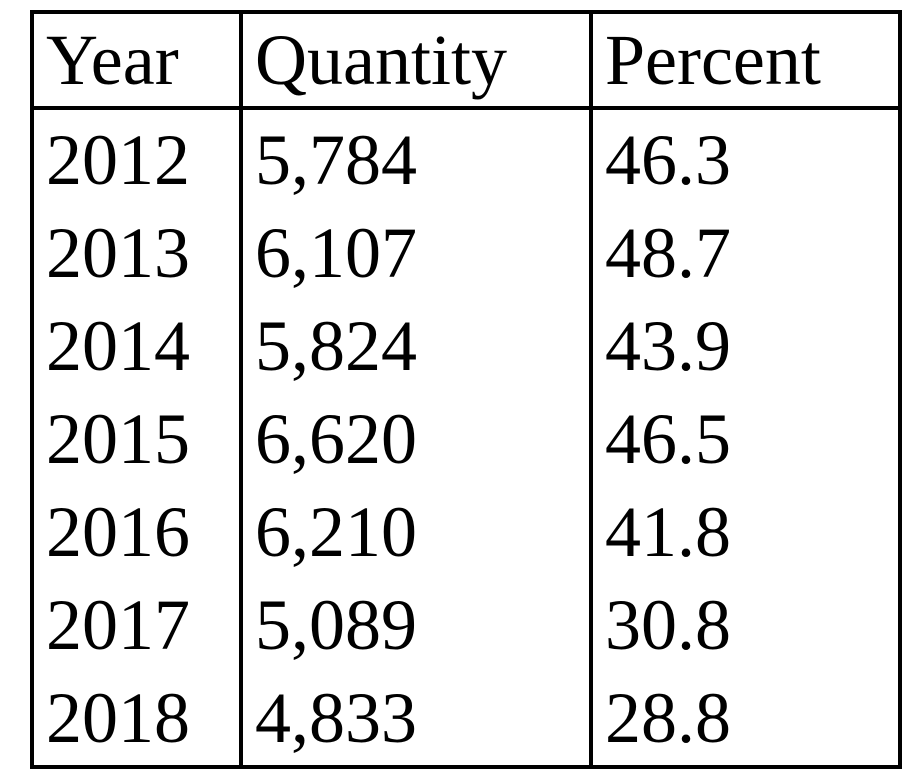 The image size is (908, 769). I want to click on year-cell: 2017, so click(118, 625).